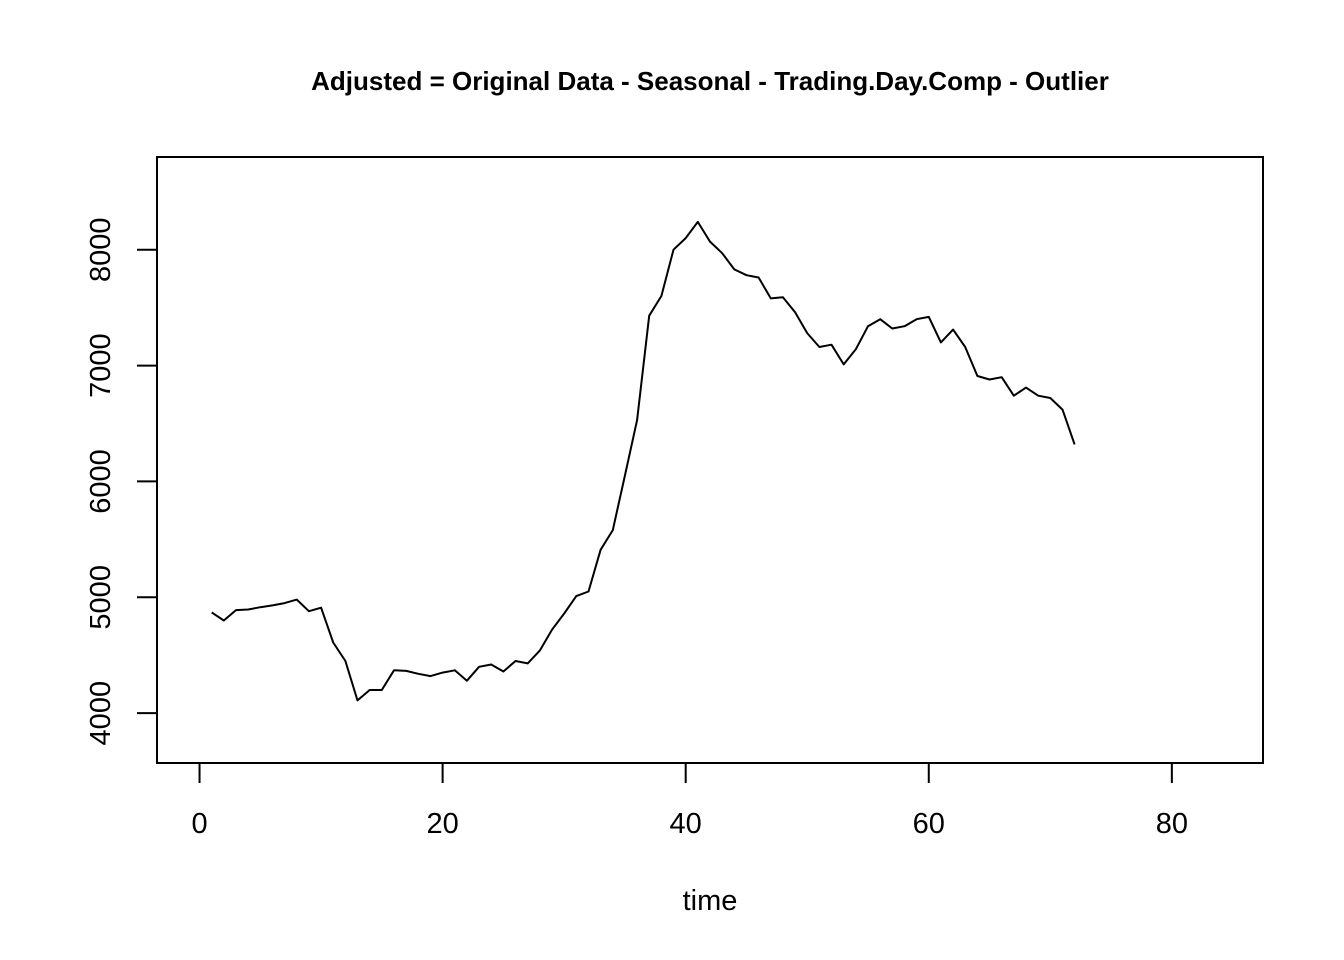 The width and height of the screenshot is (1344, 960). Describe the element at coordinates (101, 481) in the screenshot. I see `y-tick-label: 6000` at that location.